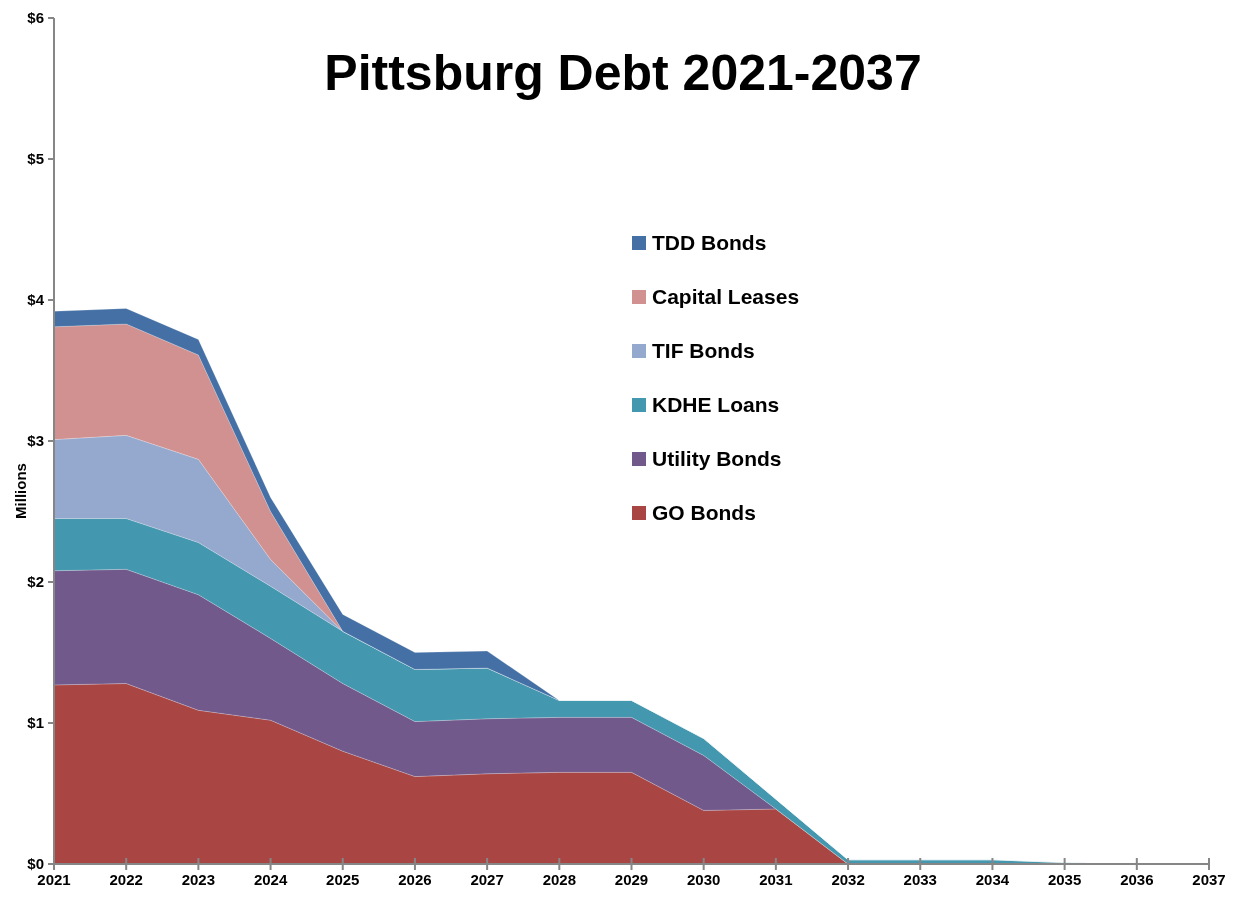 The width and height of the screenshot is (1240, 901). I want to click on x-tick-label: 2026, so click(415, 879).